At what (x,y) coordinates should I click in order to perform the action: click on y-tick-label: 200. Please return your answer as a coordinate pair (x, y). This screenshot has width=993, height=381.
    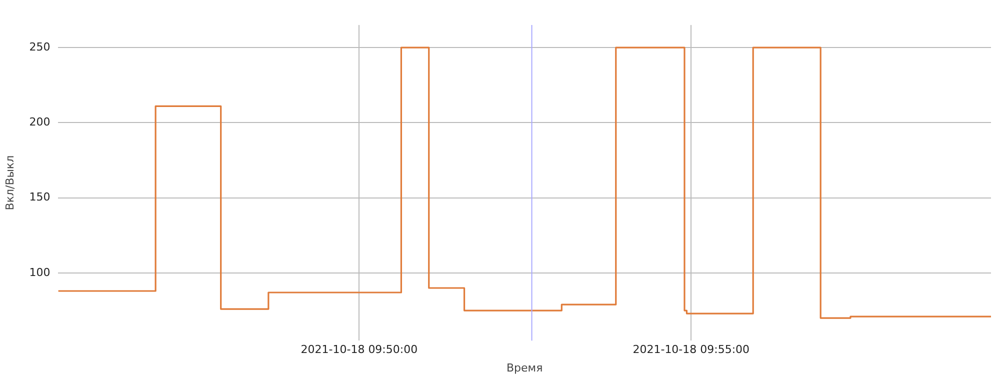
    Looking at the image, I should click on (39, 122).